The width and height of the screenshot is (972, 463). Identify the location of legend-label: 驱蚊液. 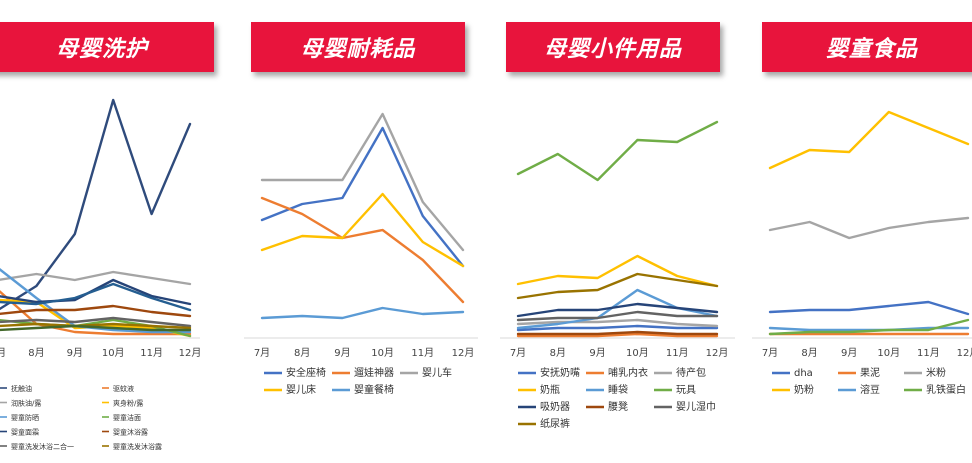
(123, 388).